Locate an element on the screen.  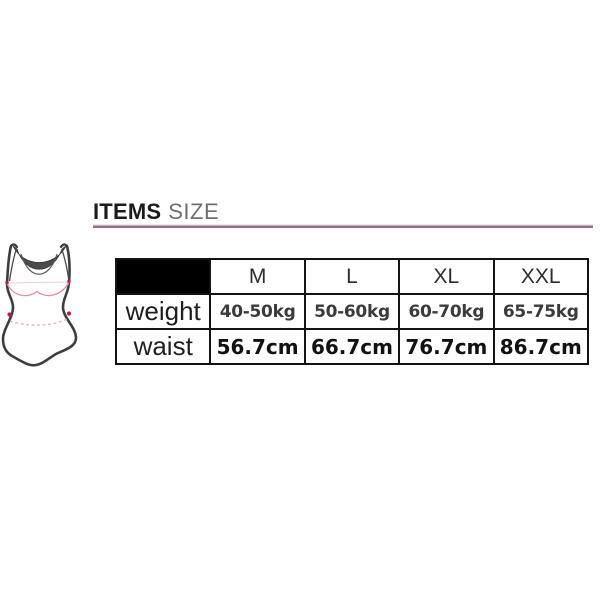
waist-value-xxl: 86.7cm is located at coordinates (541, 346).